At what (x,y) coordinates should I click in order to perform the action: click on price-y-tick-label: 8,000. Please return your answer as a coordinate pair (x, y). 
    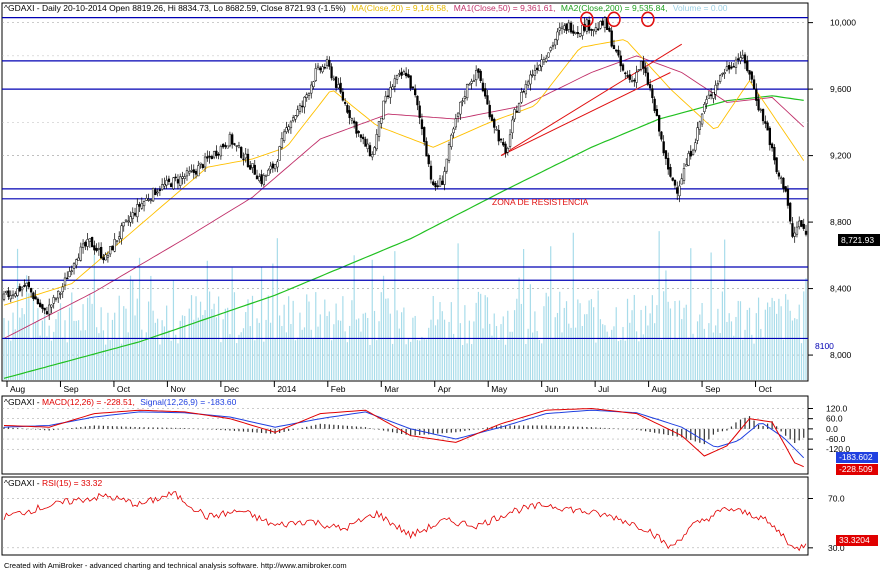
    Looking at the image, I should click on (841, 355).